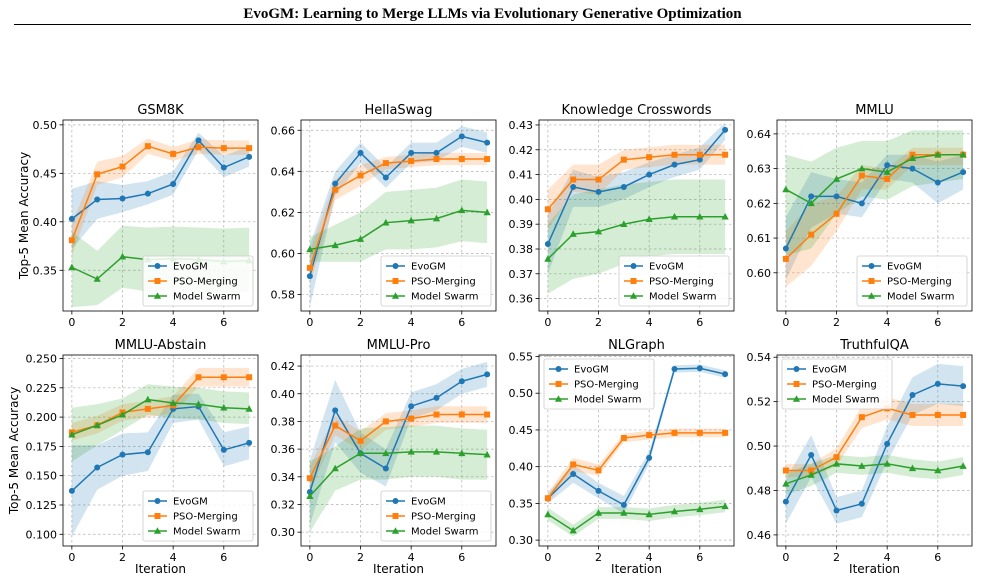 The height and width of the screenshot is (584, 985). I want to click on chart-title: TruthfulQA, so click(874, 345).